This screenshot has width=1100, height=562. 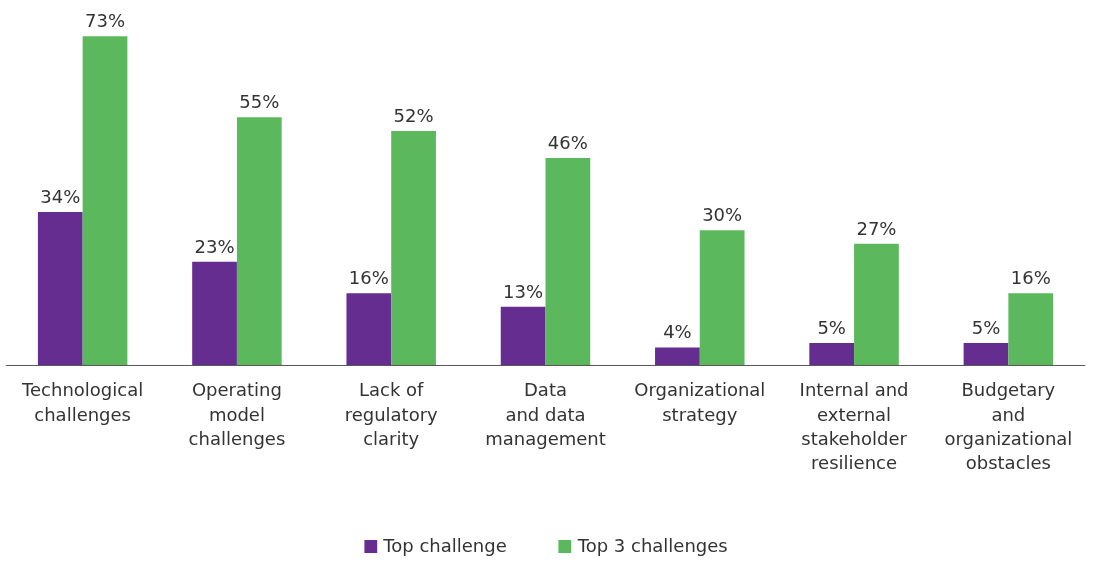 I want to click on data-label: 73%, so click(x=105, y=21).